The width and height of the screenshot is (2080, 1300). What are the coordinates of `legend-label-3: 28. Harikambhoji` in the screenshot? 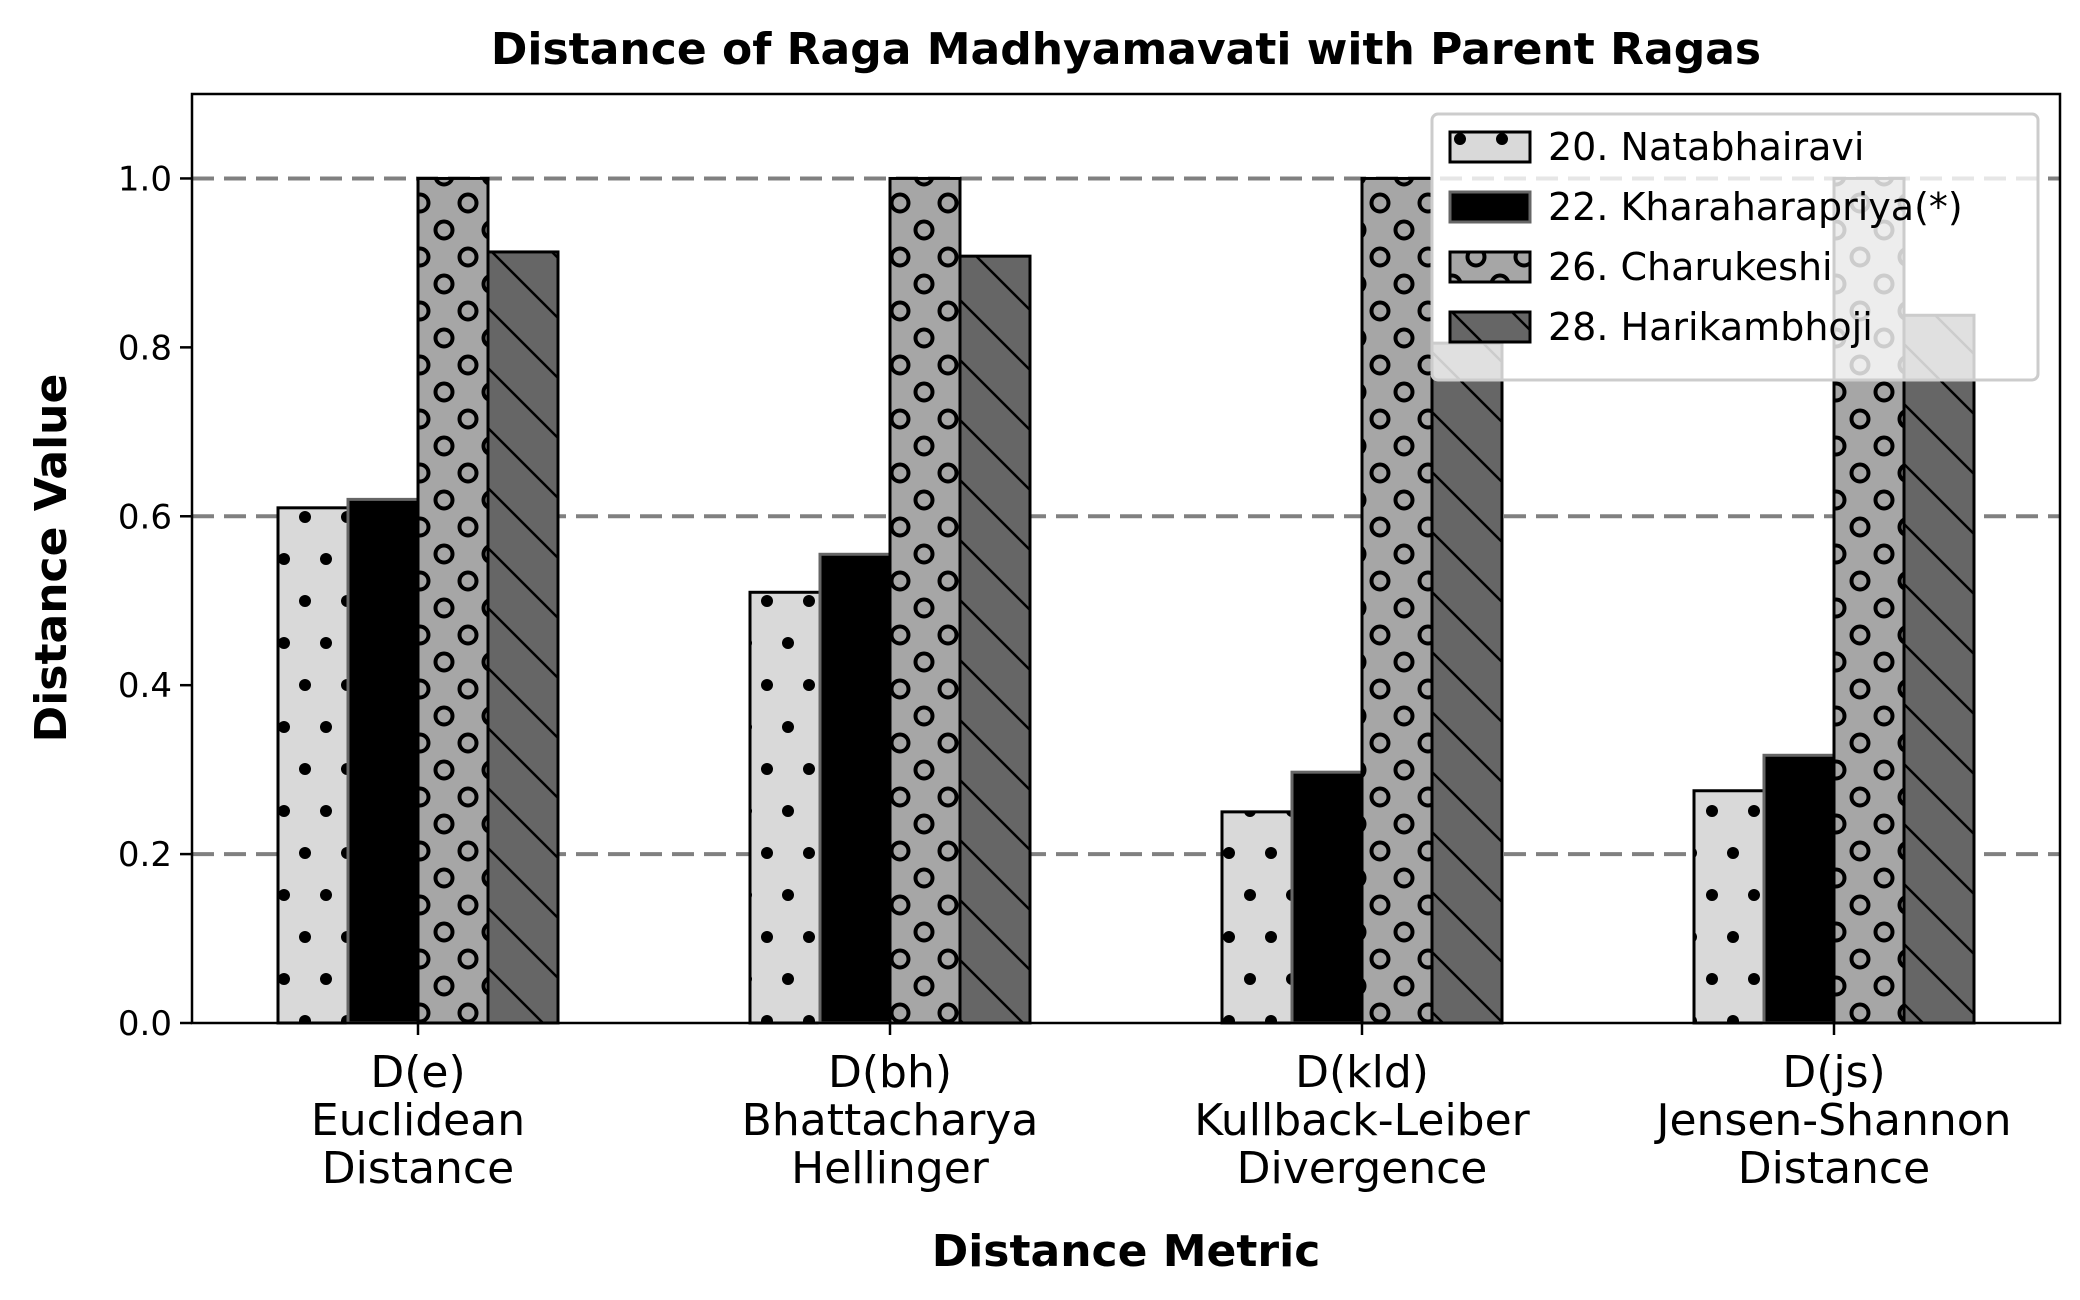 It's located at (1710, 327).